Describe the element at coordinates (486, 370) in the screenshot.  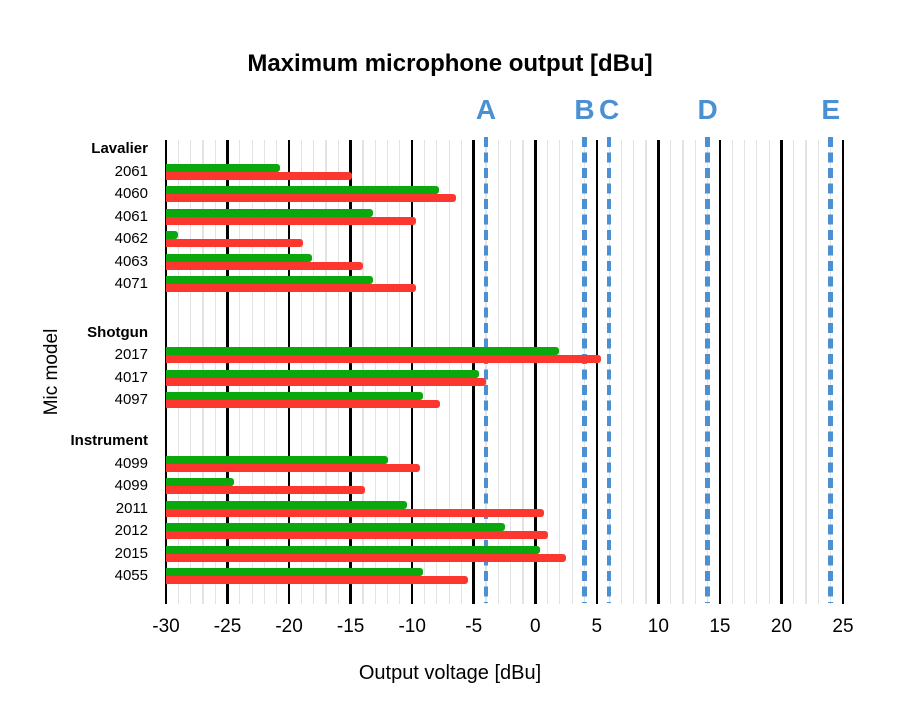
I see `reference-line-A` at that location.